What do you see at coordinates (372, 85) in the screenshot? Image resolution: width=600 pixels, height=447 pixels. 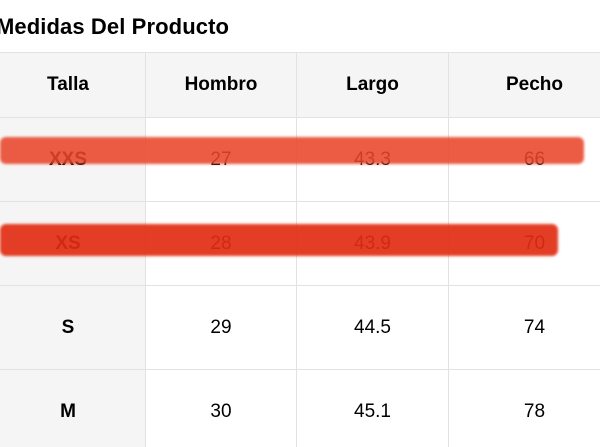 I see `header-largo: Largo` at bounding box center [372, 85].